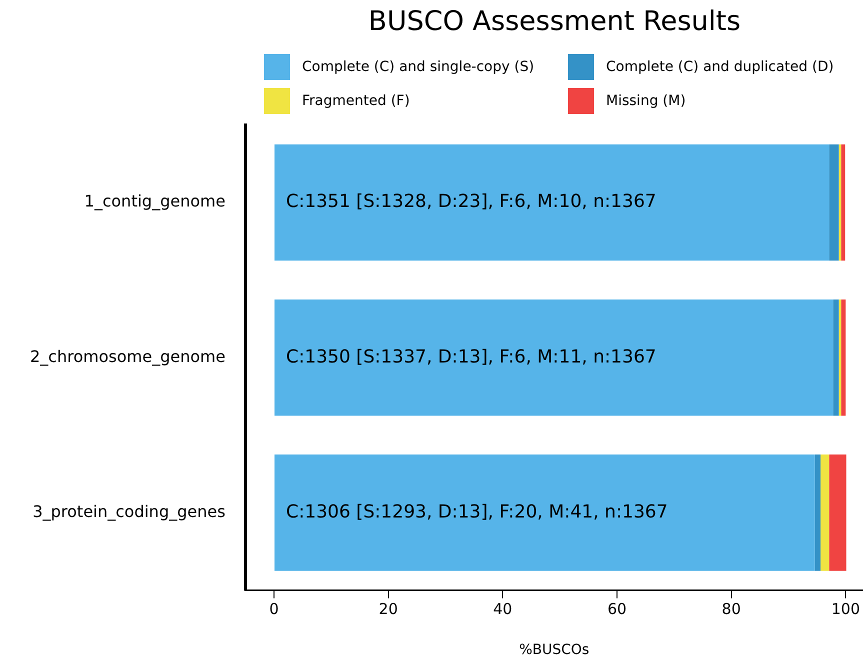 This screenshot has width=863, height=665. Describe the element at coordinates (720, 67) in the screenshot. I see `legend-label: Complete (C) and duplicated (D)` at that location.